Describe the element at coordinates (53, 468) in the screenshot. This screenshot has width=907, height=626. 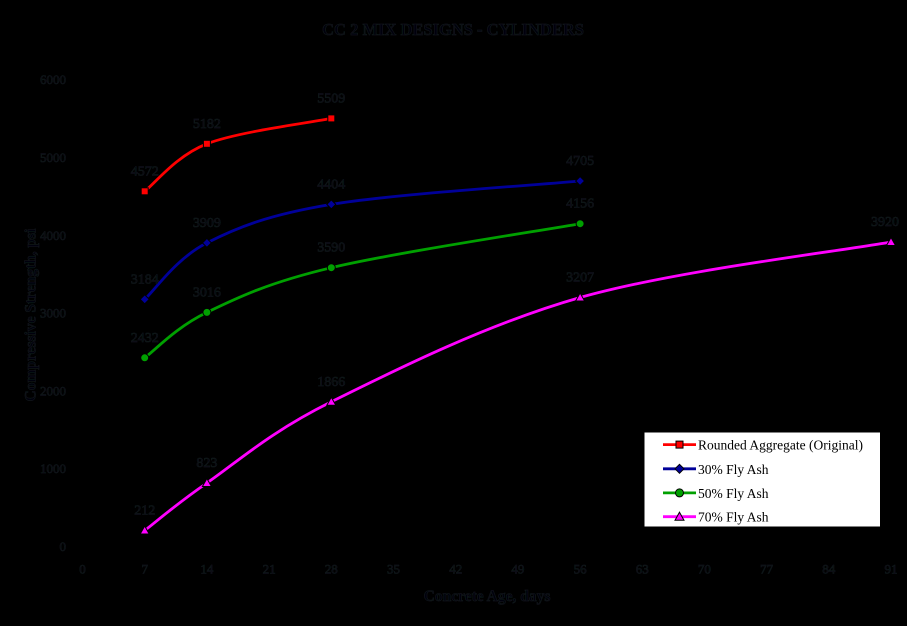
I see `svg-text: 1000` at that location.